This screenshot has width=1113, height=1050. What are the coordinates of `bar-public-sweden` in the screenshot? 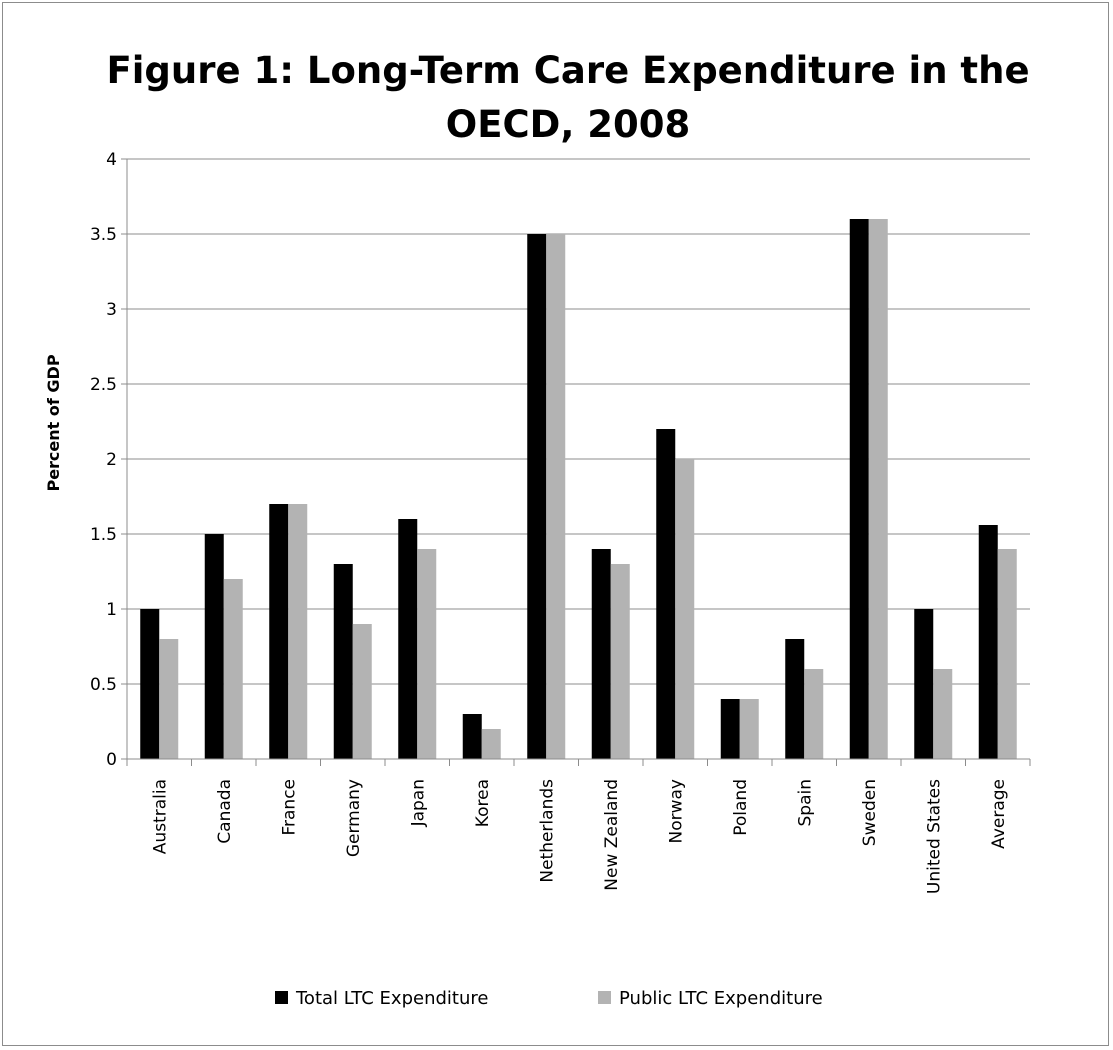 It's located at (878, 489).